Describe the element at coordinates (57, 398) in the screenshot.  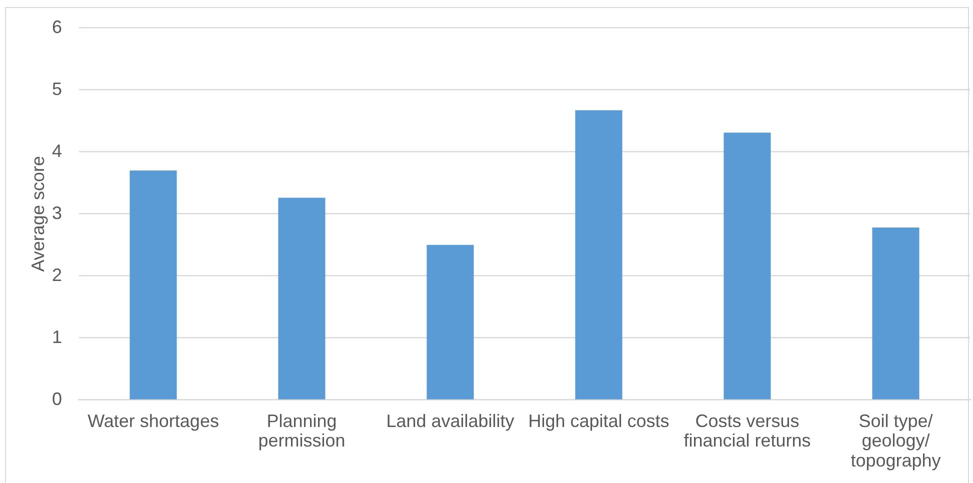
I see `y-tick-label: 0` at that location.